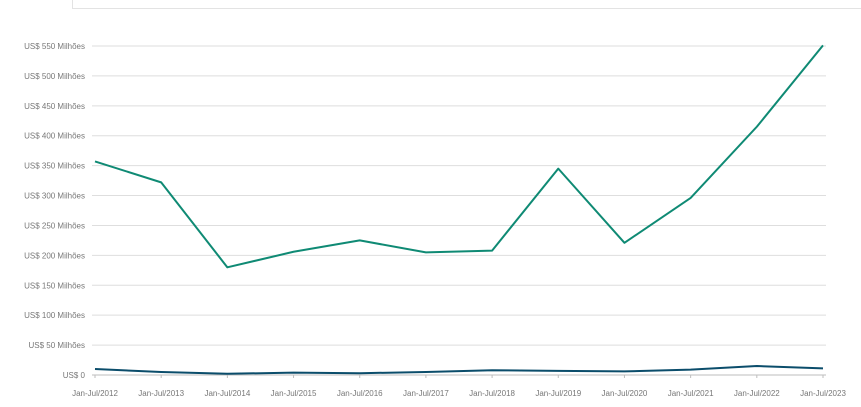 This screenshot has height=407, width=861. Describe the element at coordinates (95, 393) in the screenshot. I see `x-tick-label: Jan-Jul/2012` at that location.